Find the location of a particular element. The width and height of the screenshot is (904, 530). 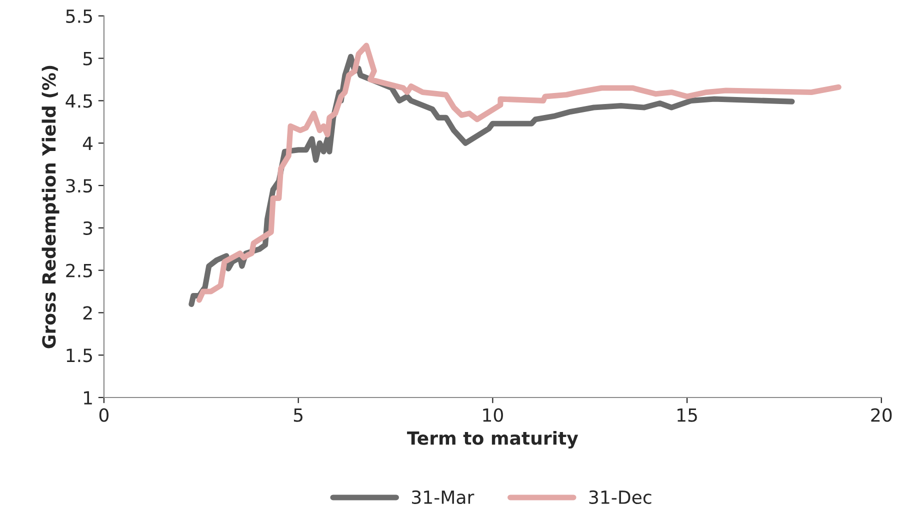

y-tick-label: 4 is located at coordinates (87, 143).